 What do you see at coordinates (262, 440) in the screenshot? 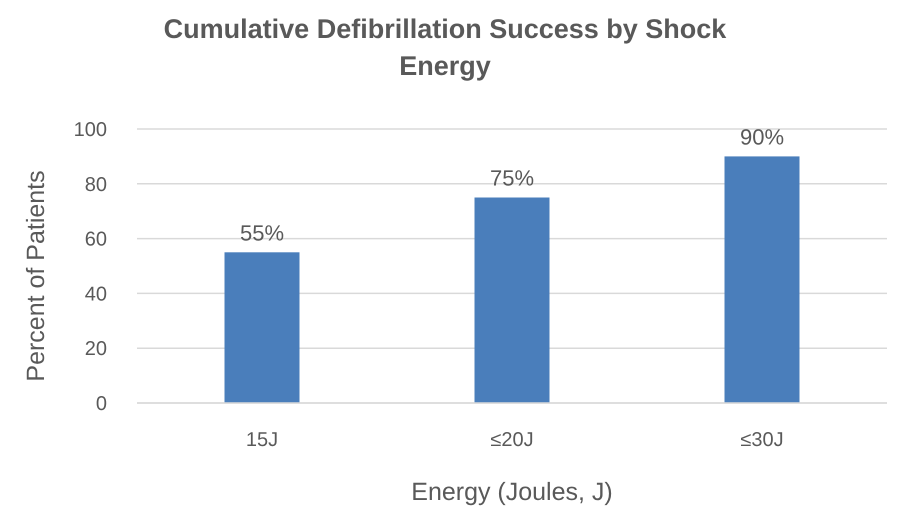
I see `x-tick-label: 15J` at bounding box center [262, 440].